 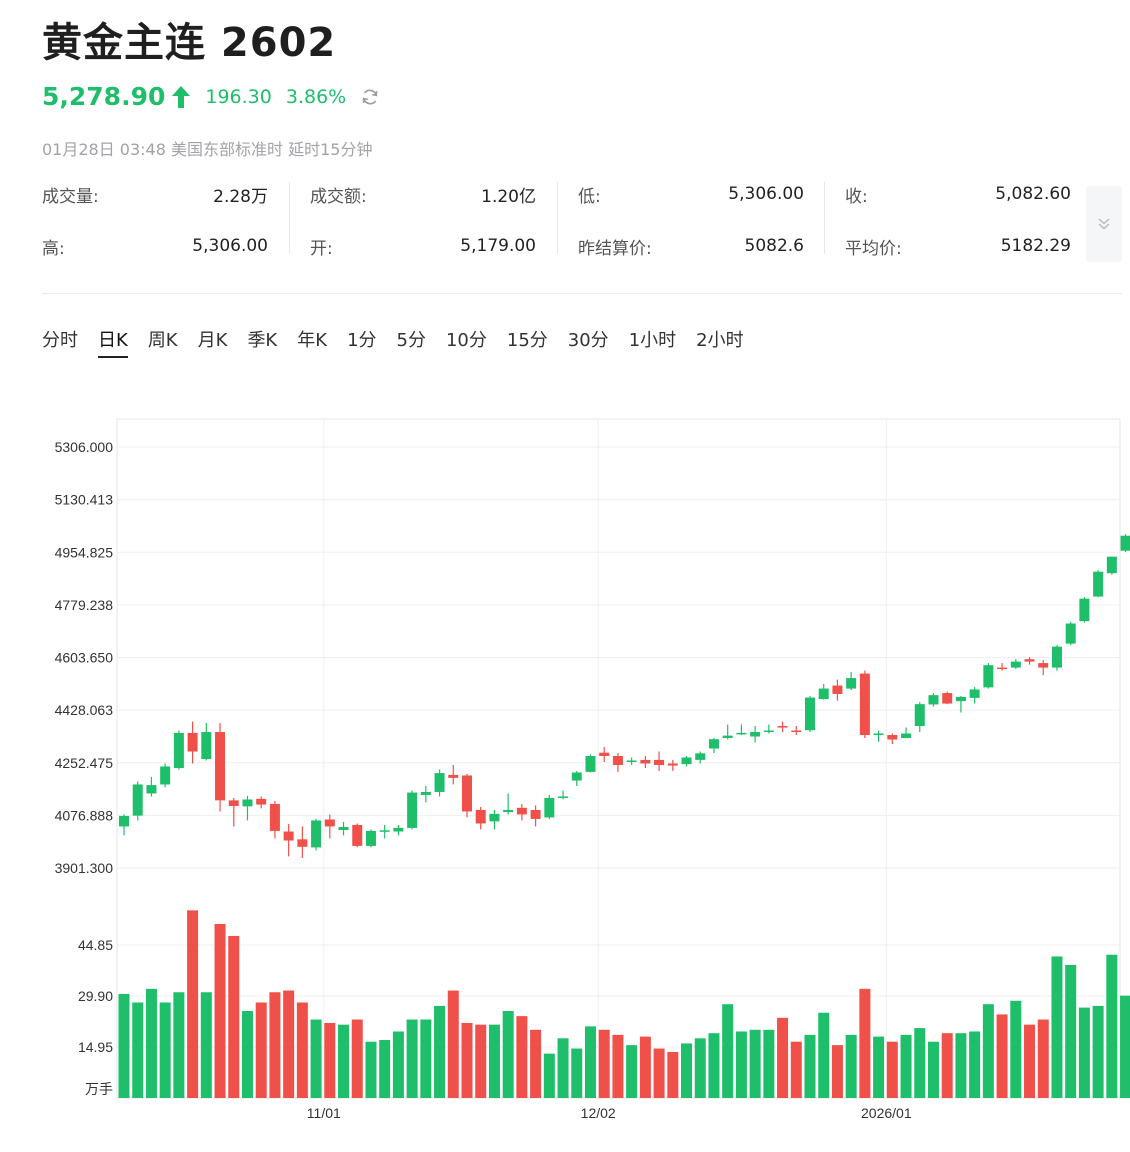 I want to click on tab-4: 季K, so click(x=262, y=340).